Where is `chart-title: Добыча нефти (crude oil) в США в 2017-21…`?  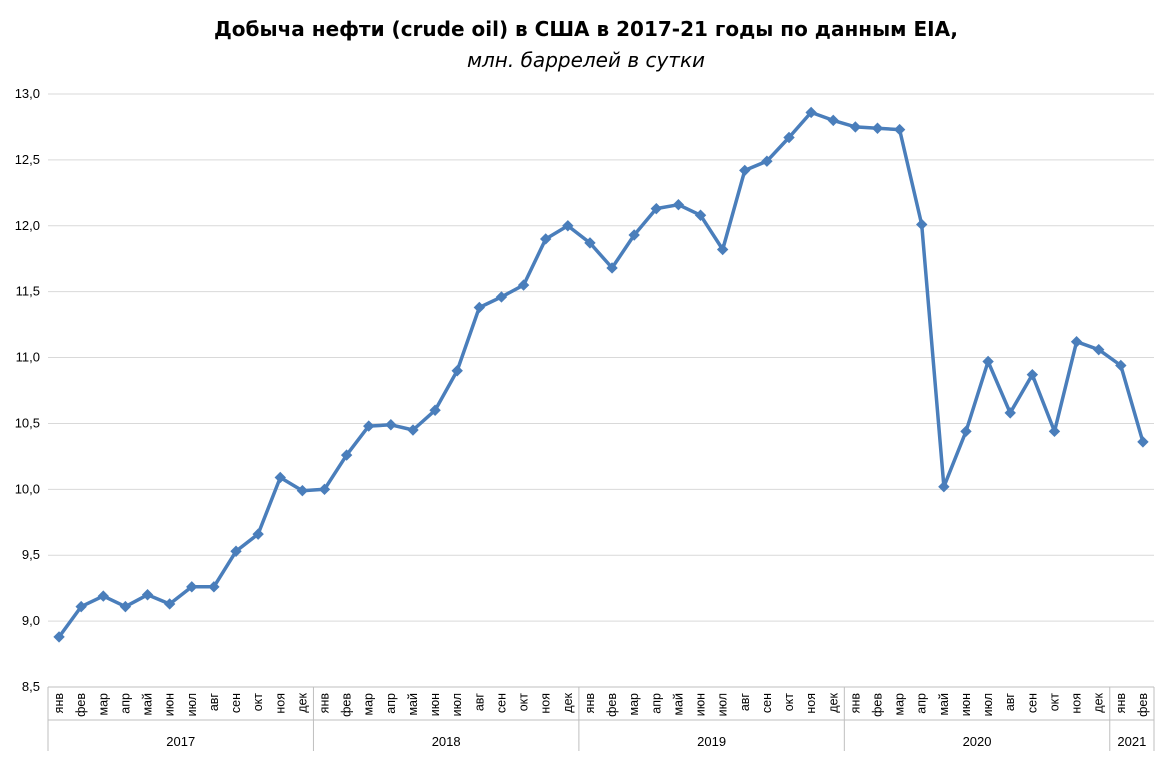
chart-title: Добыча нефти (crude oil) в США в 2017-21… is located at coordinates (586, 29).